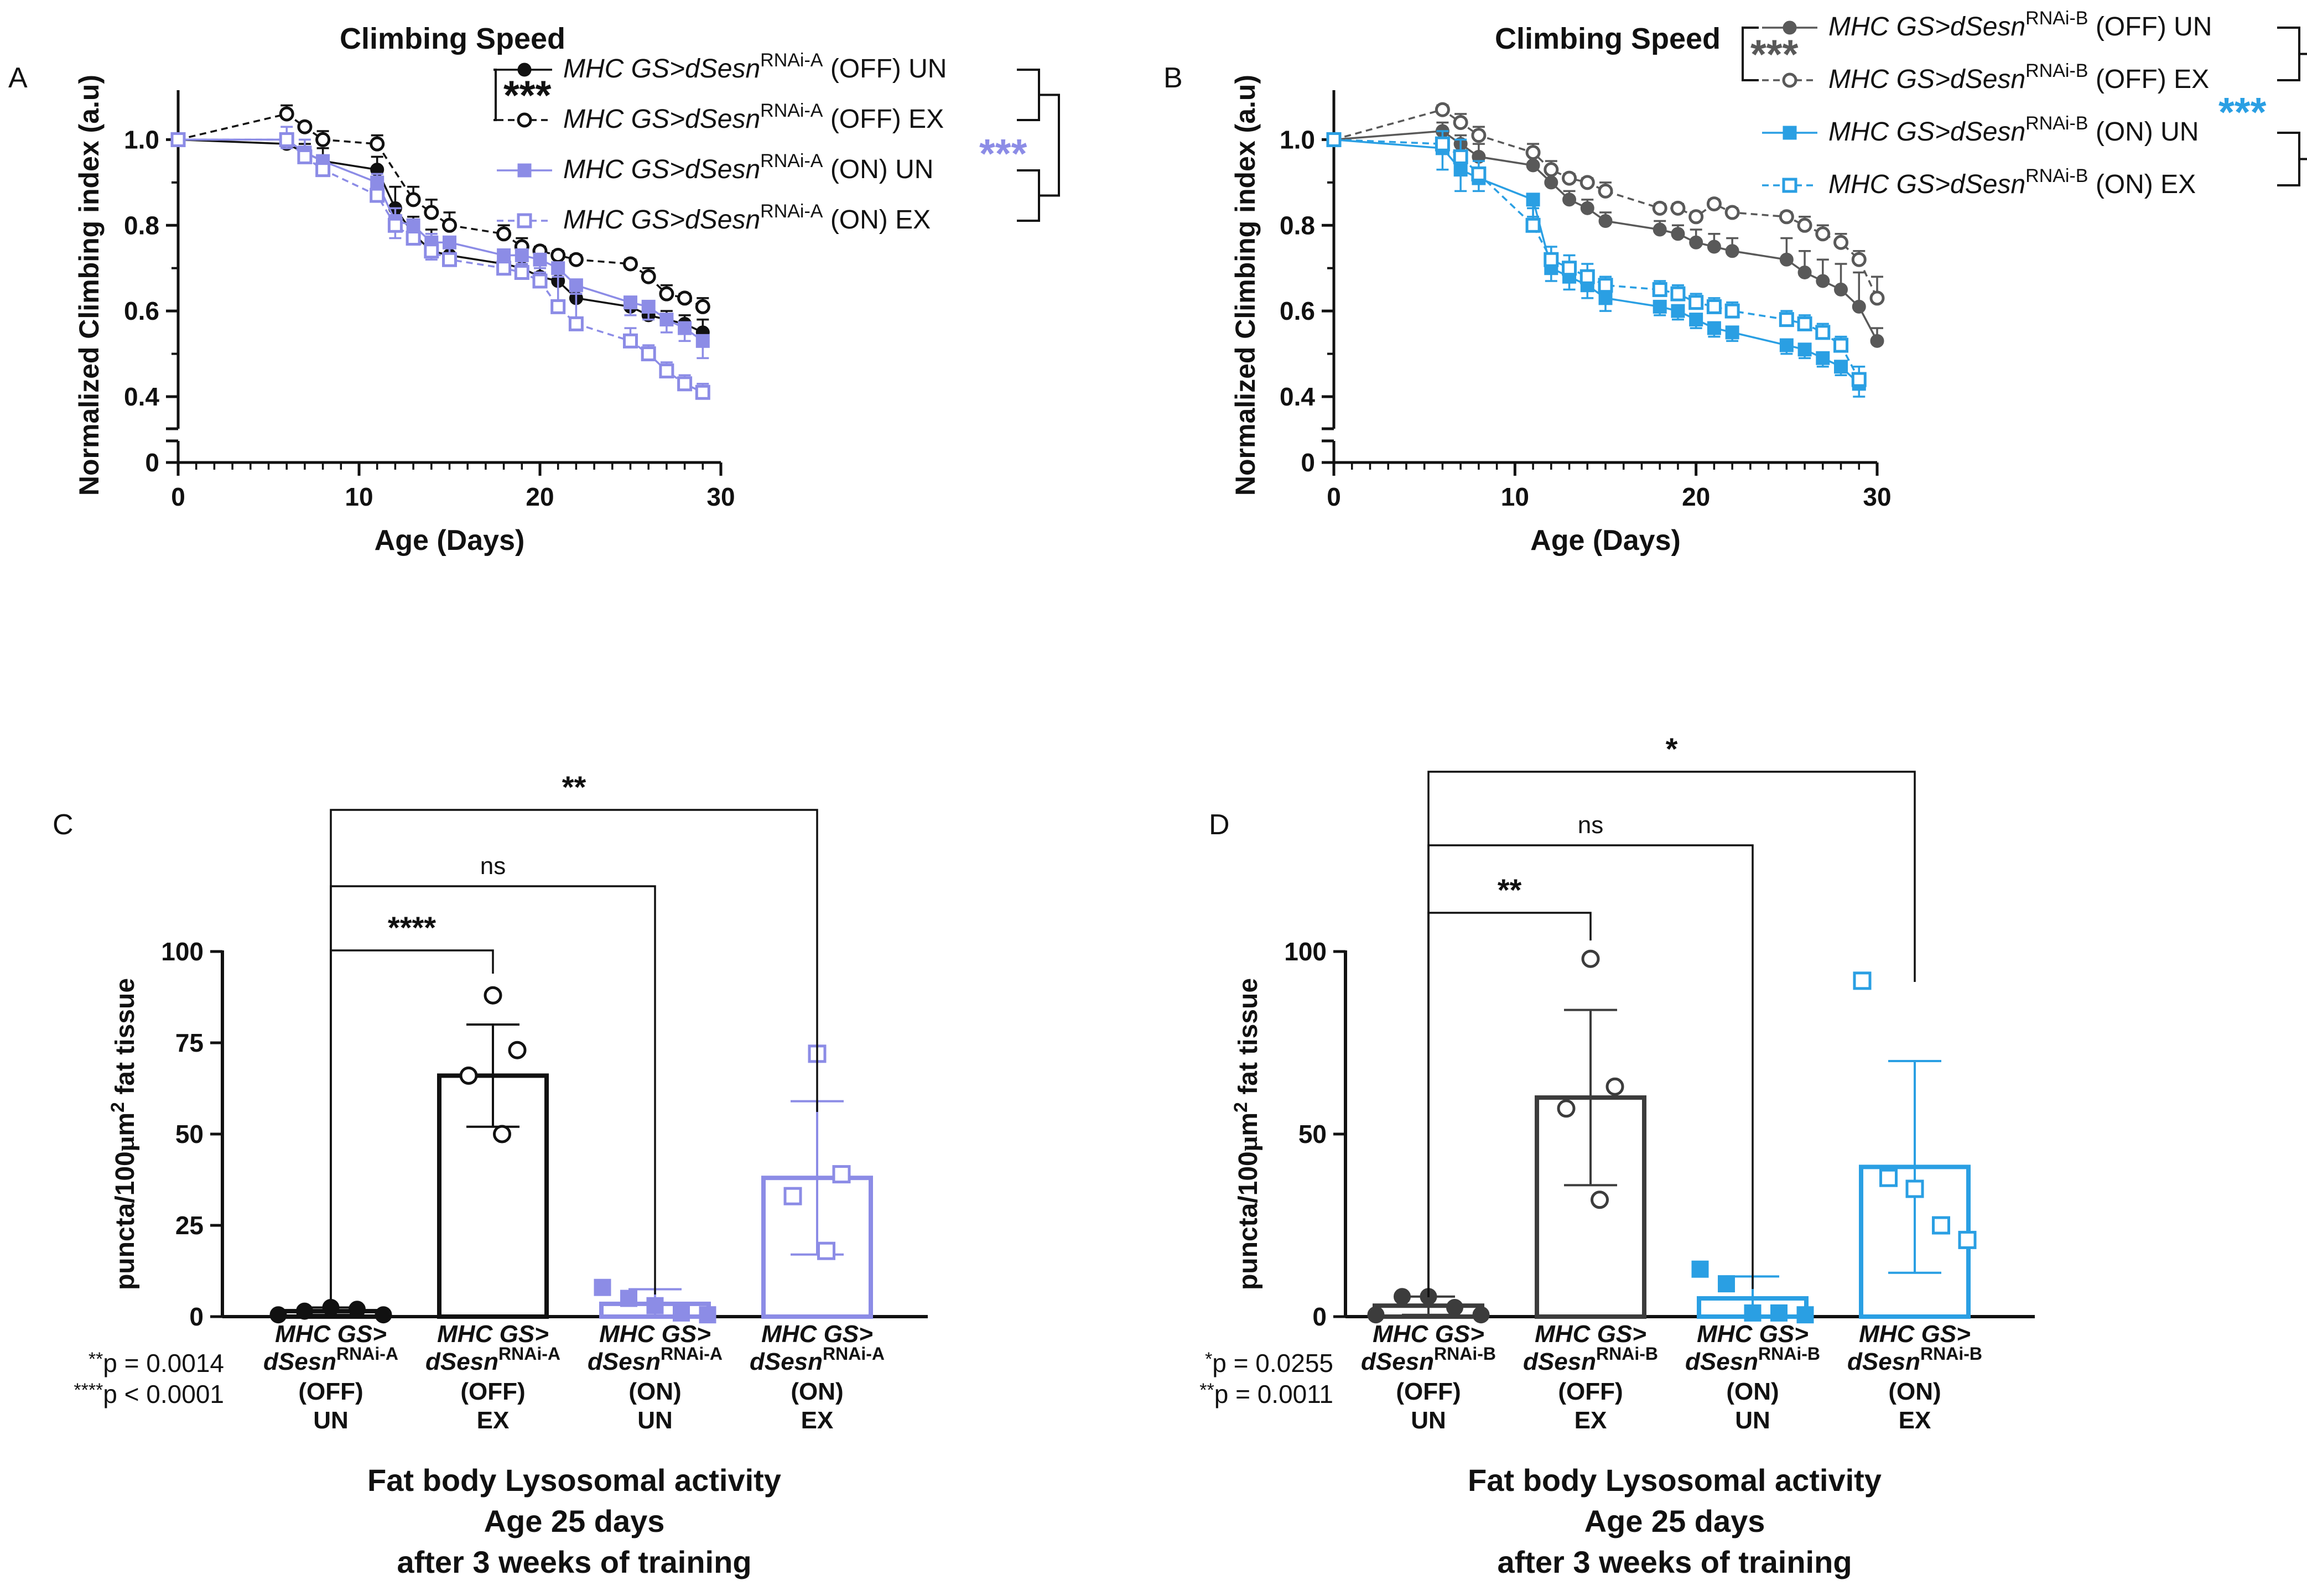 This screenshot has width=2307, height=1596. I want to click on y-label-mu: µ, so click(1248, 1144).